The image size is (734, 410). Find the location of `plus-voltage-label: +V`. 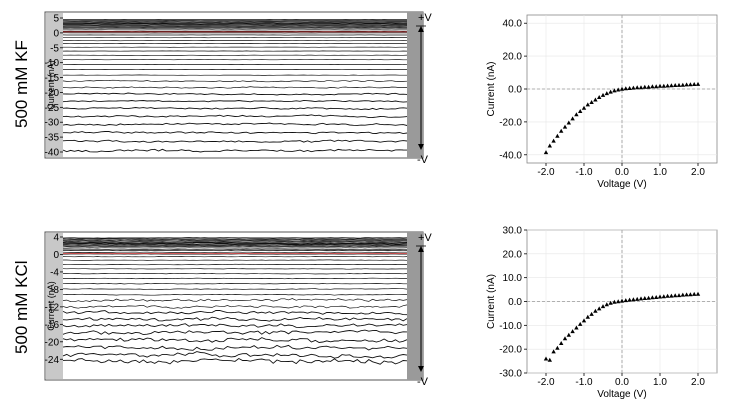

plus-voltage-label: +V is located at coordinates (425, 18).